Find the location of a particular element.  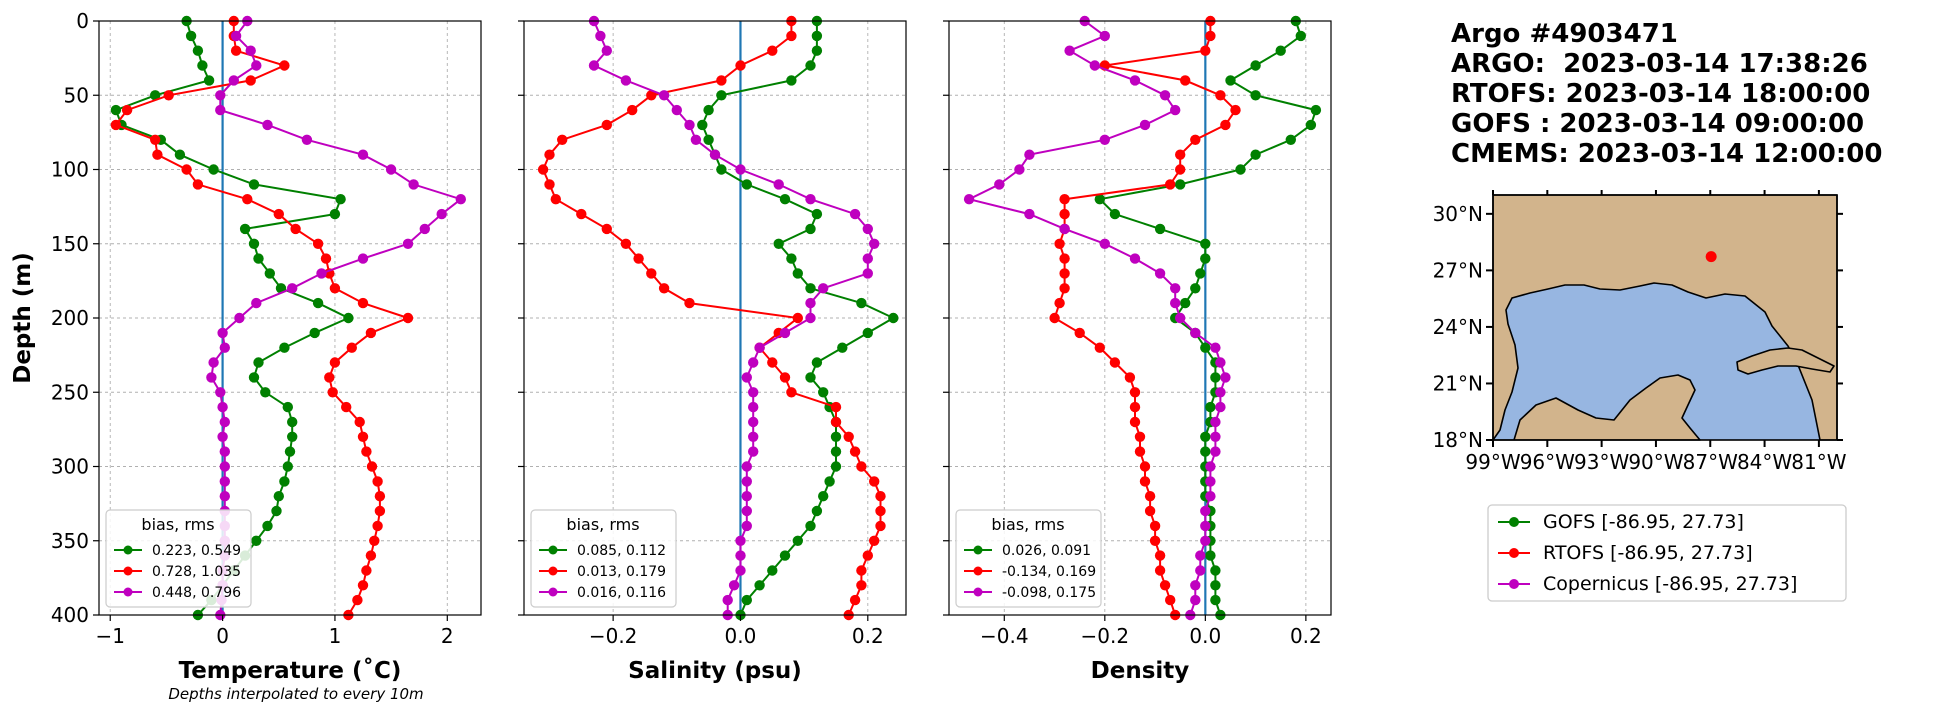

map-x-tick-label: 90°W is located at coordinates (1655, 462).